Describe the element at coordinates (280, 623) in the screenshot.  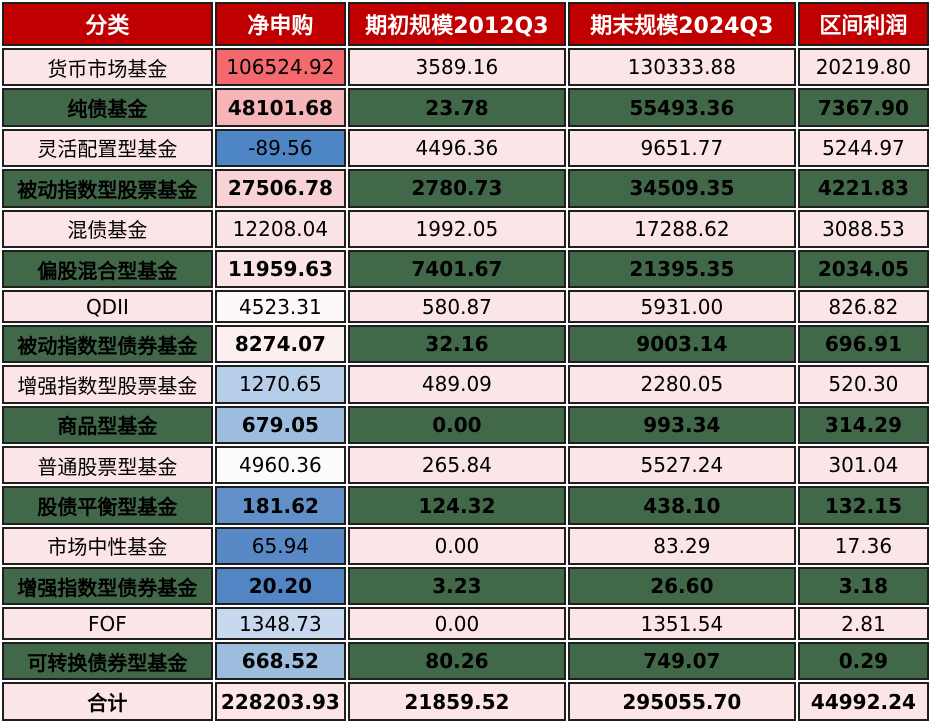
I see `net-subscription-cell: 1348.73` at that location.